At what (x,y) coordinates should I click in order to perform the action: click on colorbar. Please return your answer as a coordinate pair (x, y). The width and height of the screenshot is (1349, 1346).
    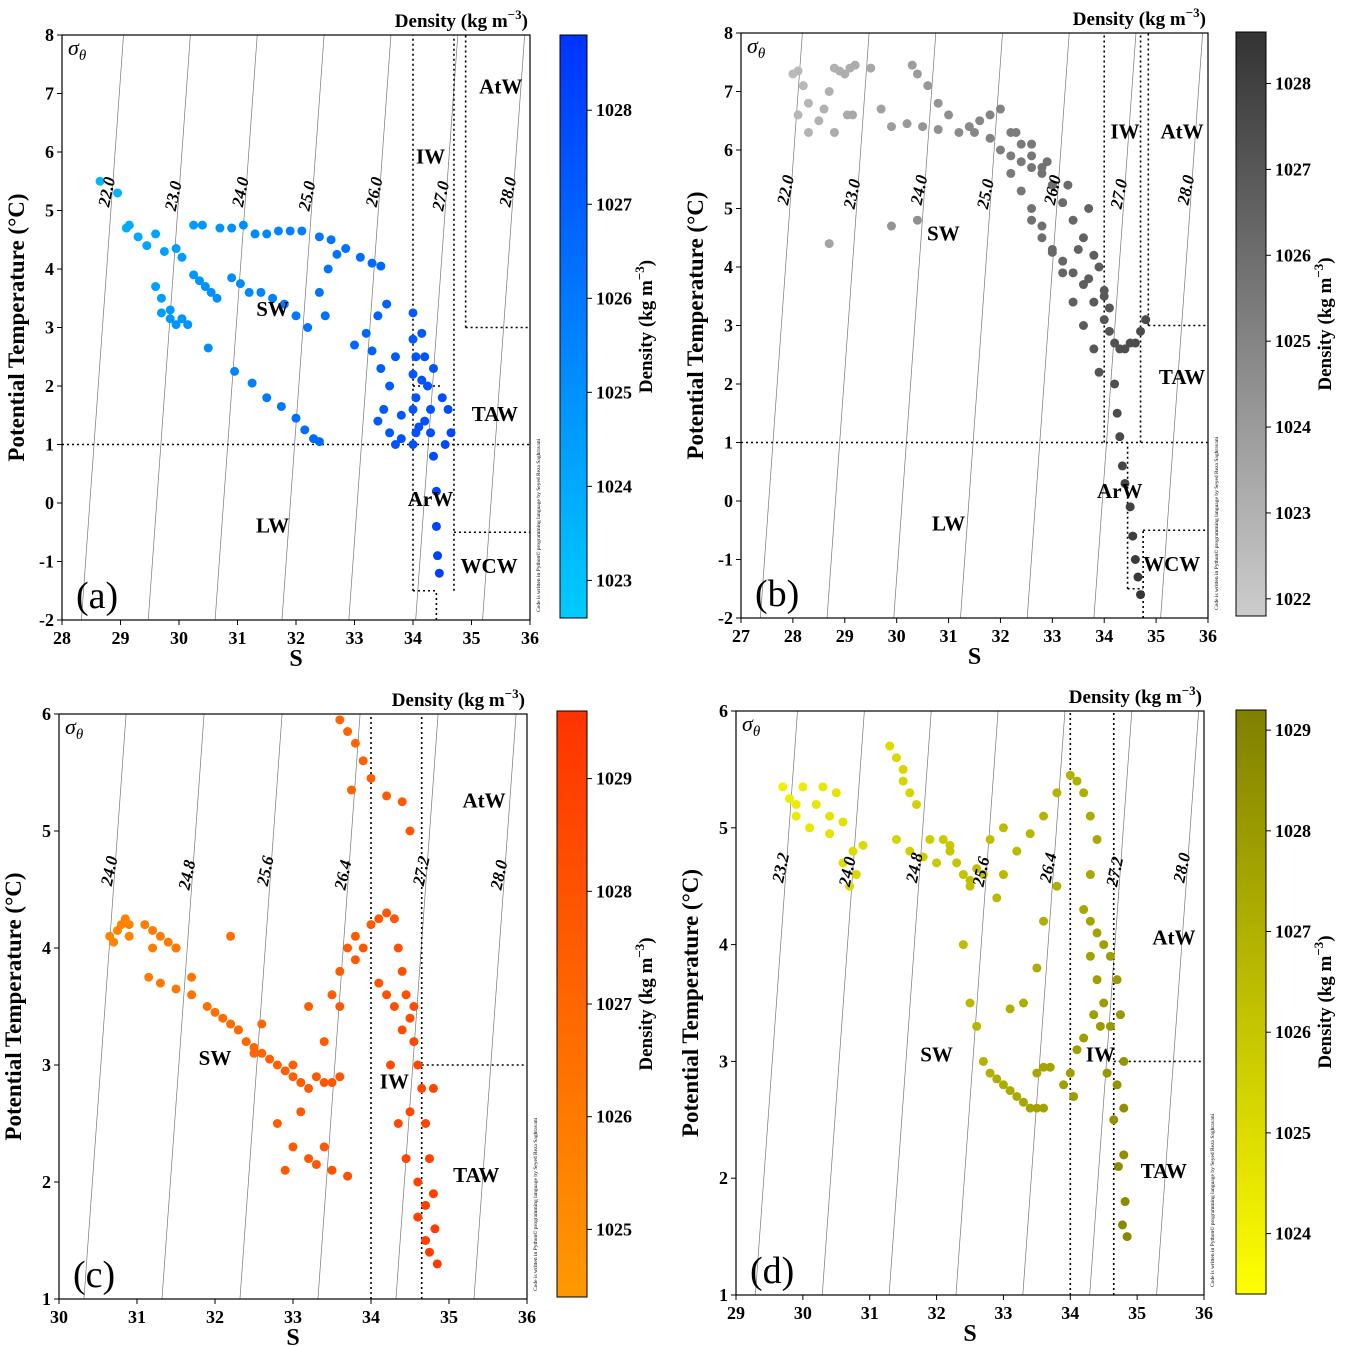
    Looking at the image, I should click on (1251, 1002).